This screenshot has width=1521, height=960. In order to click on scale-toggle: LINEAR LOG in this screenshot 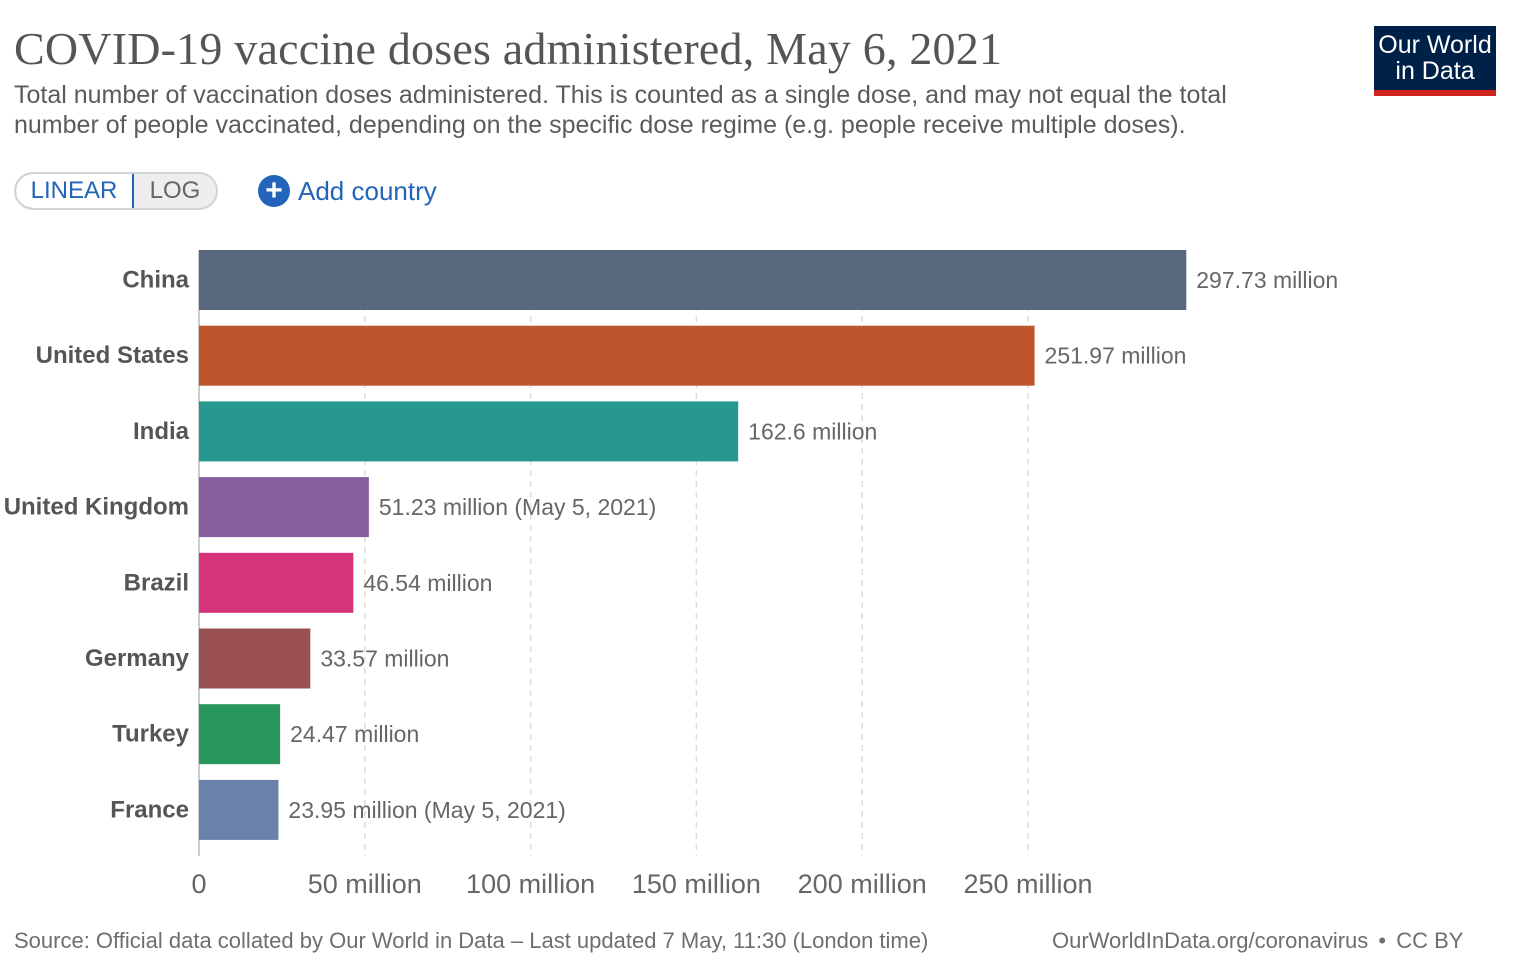, I will do `click(116, 191)`.